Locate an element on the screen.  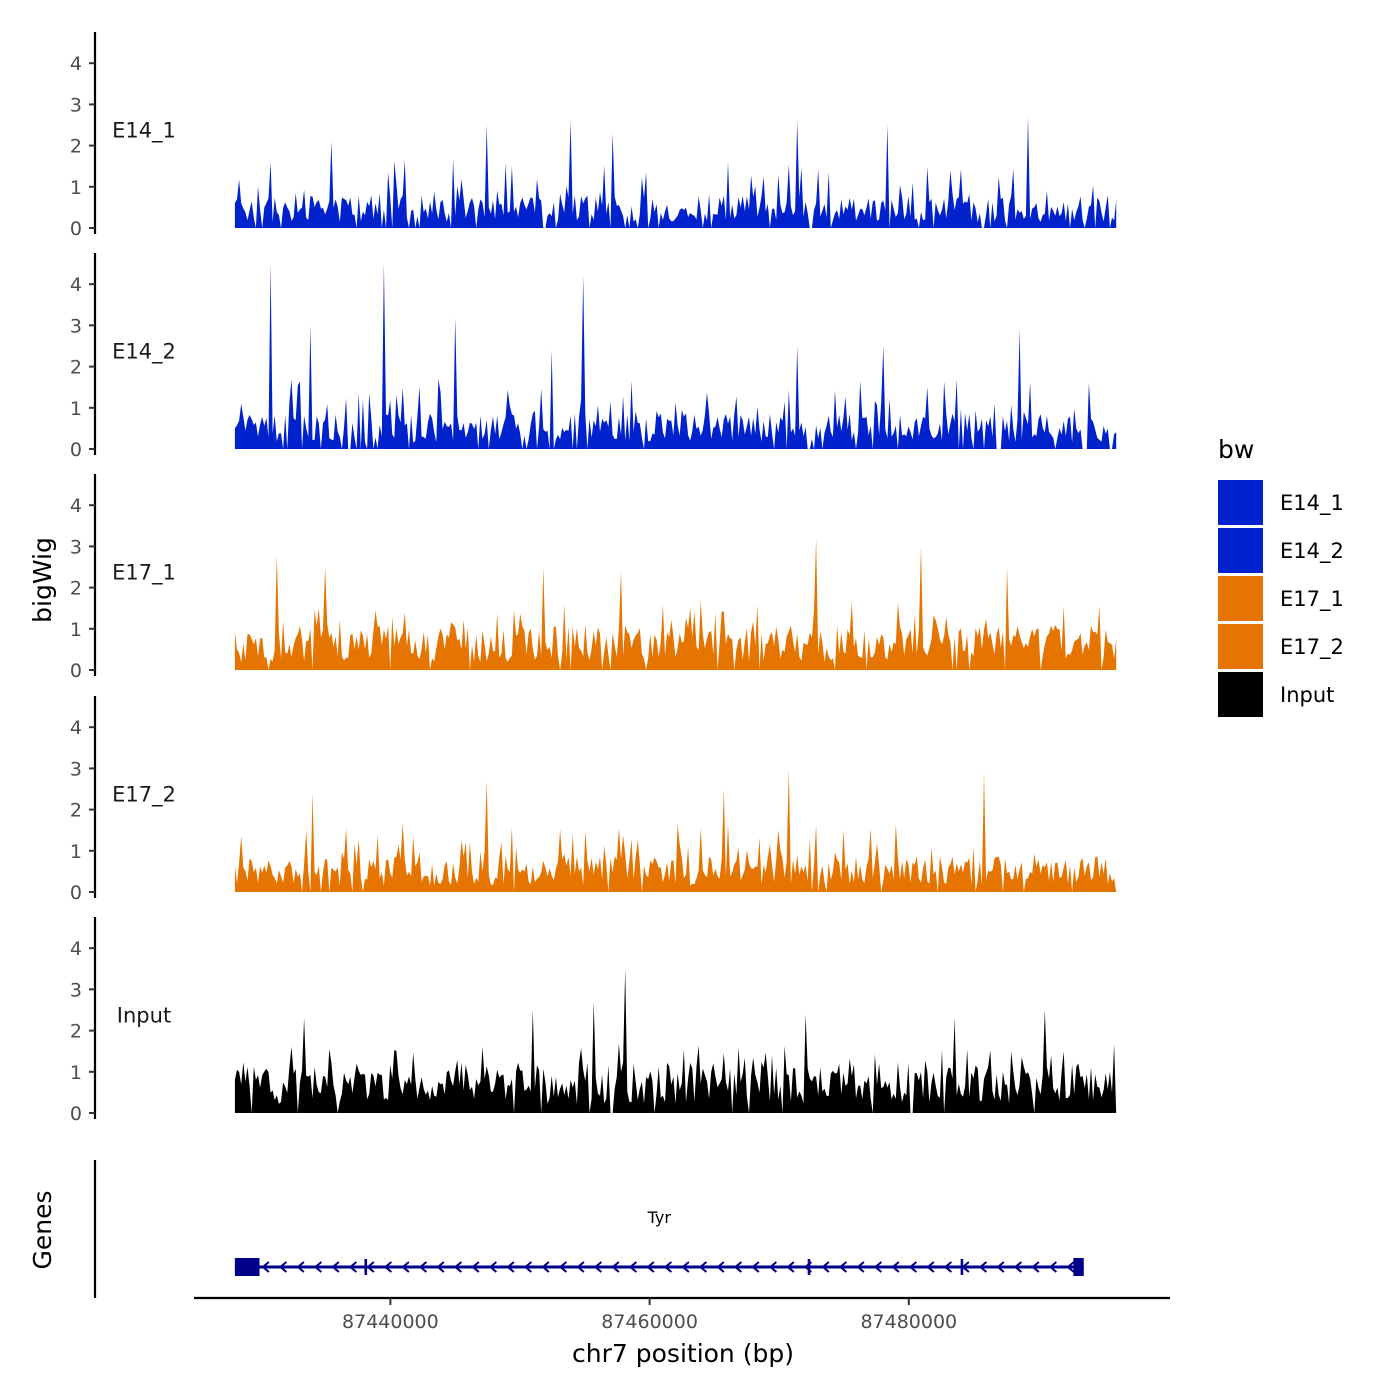
legend-label: E14_2 is located at coordinates (1312, 551).